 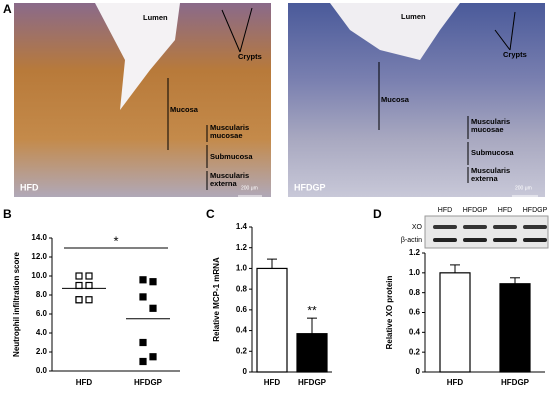 What do you see at coordinates (39, 237) in the screenshot?
I see `y-tick-label: 14.0` at bounding box center [39, 237].